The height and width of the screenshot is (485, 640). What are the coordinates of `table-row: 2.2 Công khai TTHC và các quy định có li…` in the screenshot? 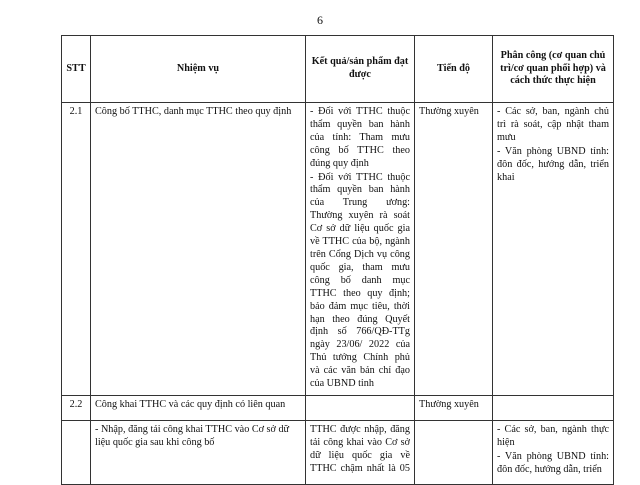 It's located at (337, 407).